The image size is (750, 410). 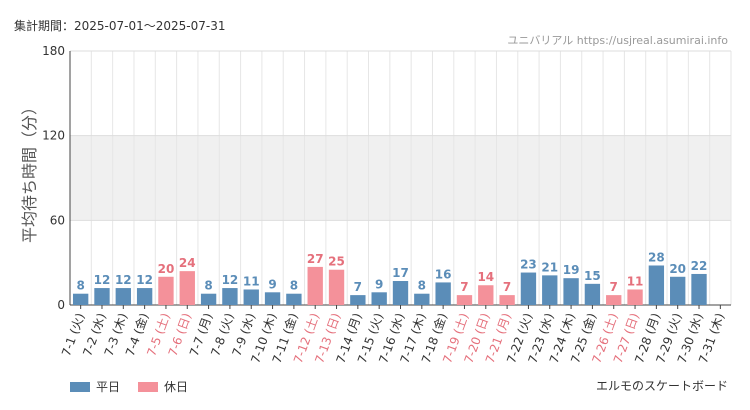 I want to click on data-label: 14, so click(x=485, y=277).